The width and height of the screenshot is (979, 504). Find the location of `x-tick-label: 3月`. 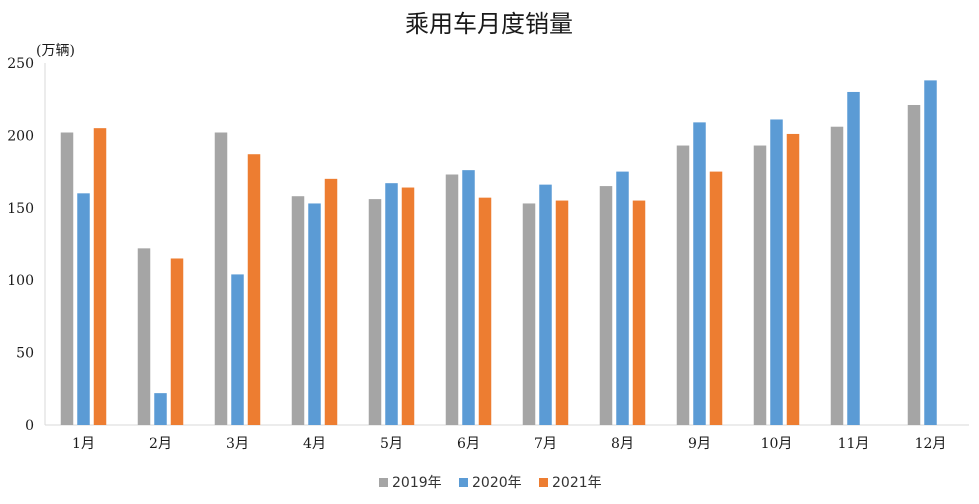

x-tick-label: 3月 is located at coordinates (237, 444).